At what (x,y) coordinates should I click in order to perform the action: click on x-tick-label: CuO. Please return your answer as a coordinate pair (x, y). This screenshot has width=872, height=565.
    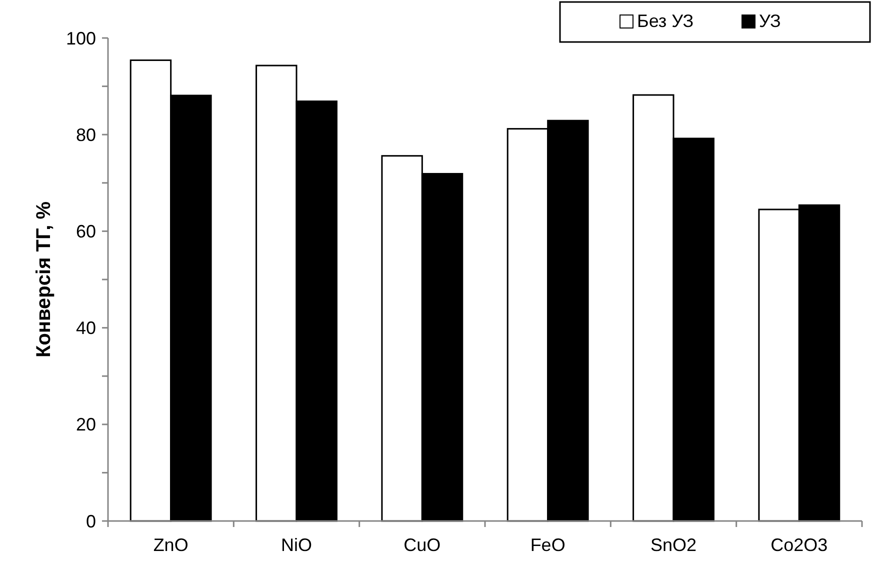
    Looking at the image, I should click on (422, 545).